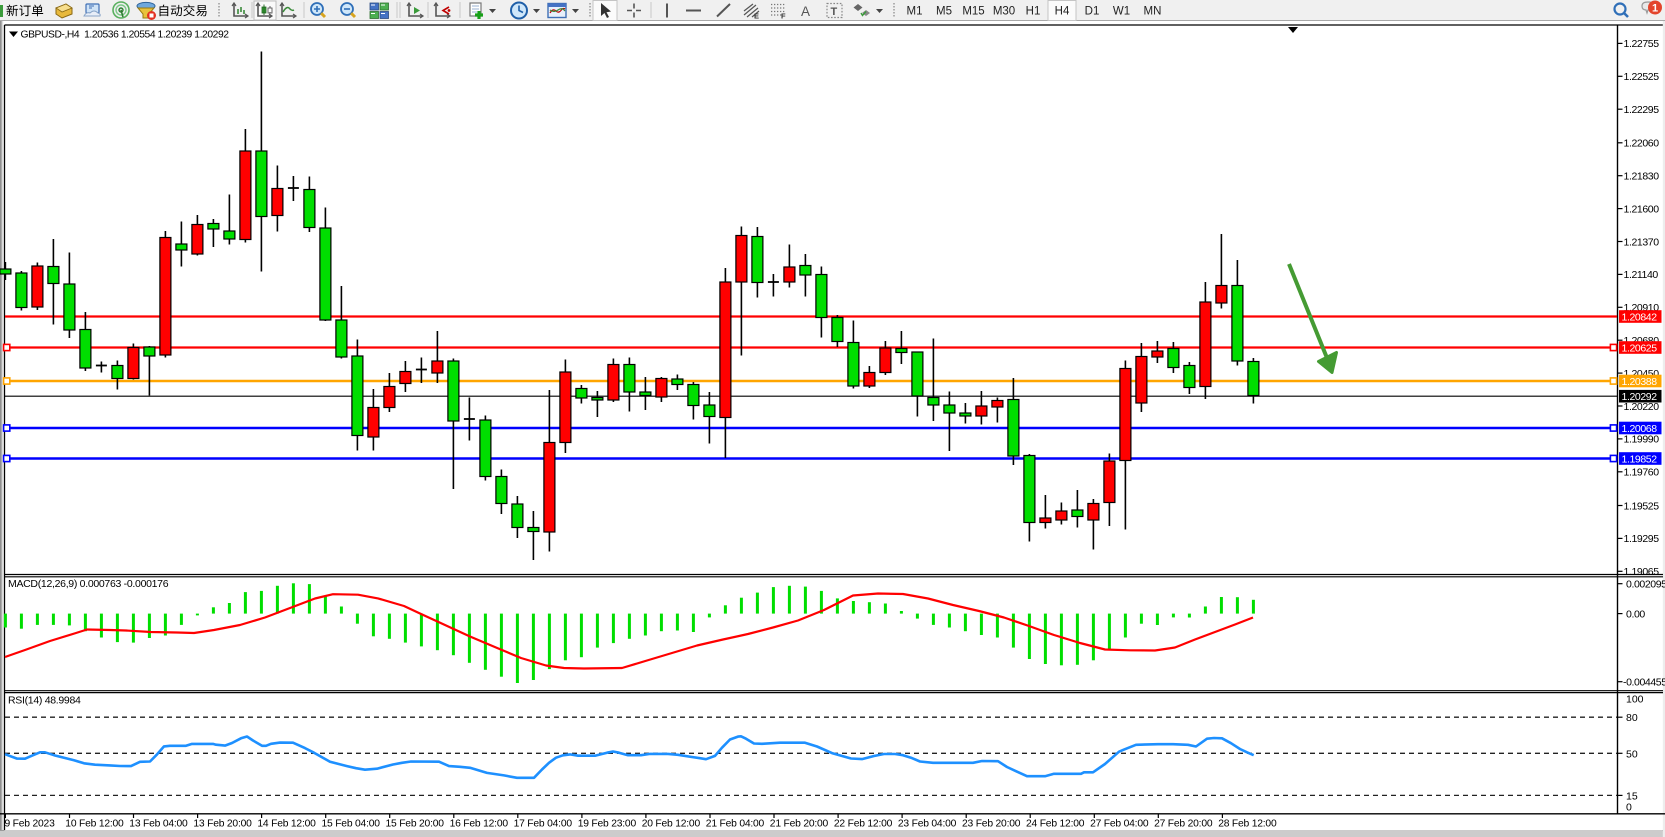  Describe the element at coordinates (1635, 615) in the screenshot. I see `svg-text: 0.00` at that location.